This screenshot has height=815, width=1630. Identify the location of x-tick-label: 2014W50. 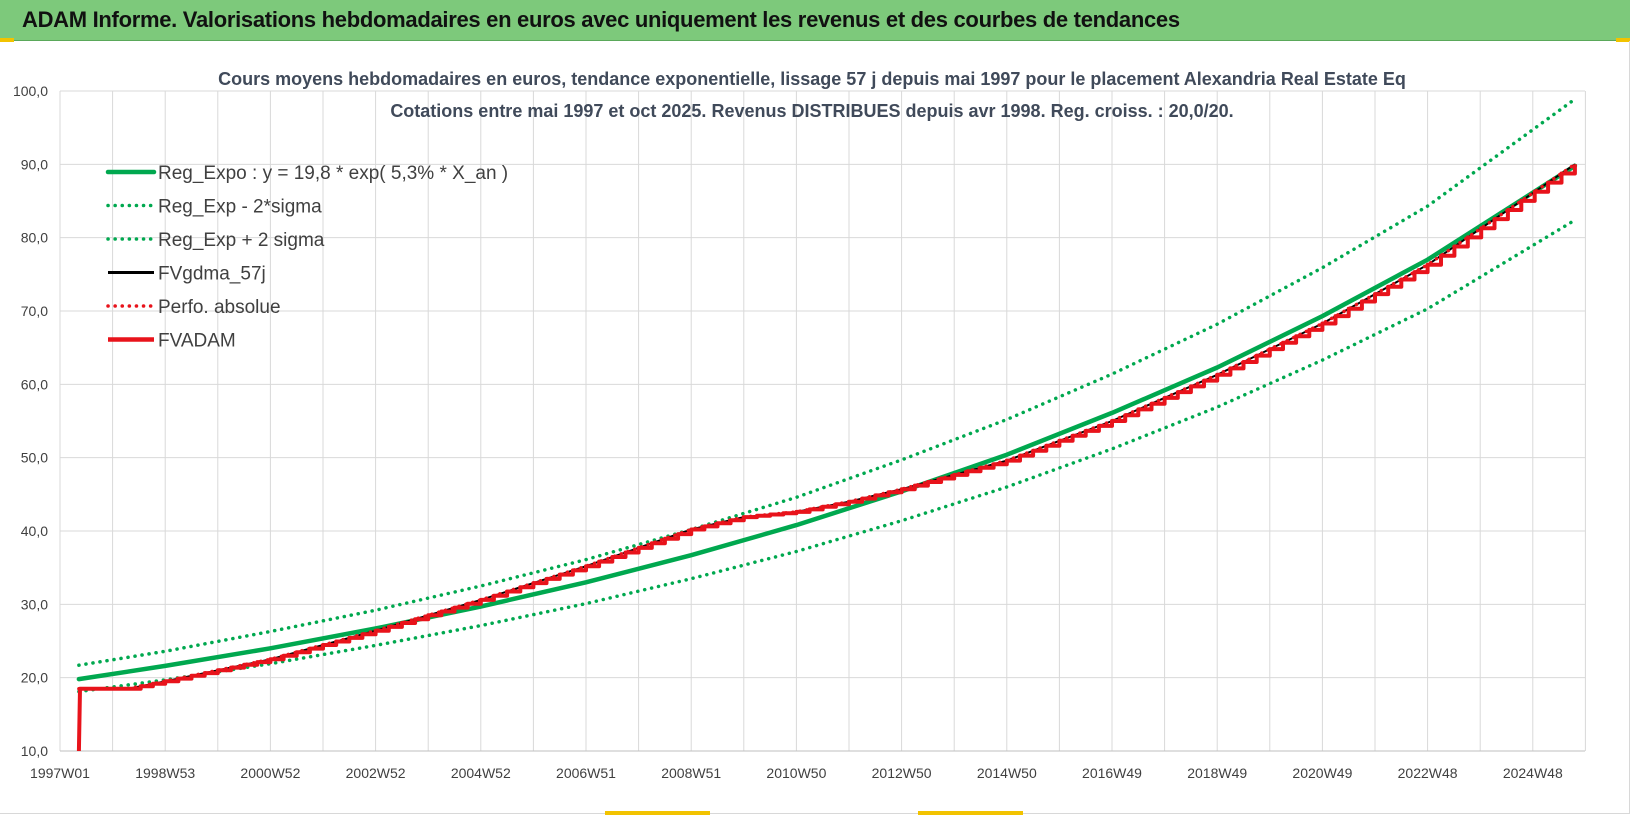
(1007, 773).